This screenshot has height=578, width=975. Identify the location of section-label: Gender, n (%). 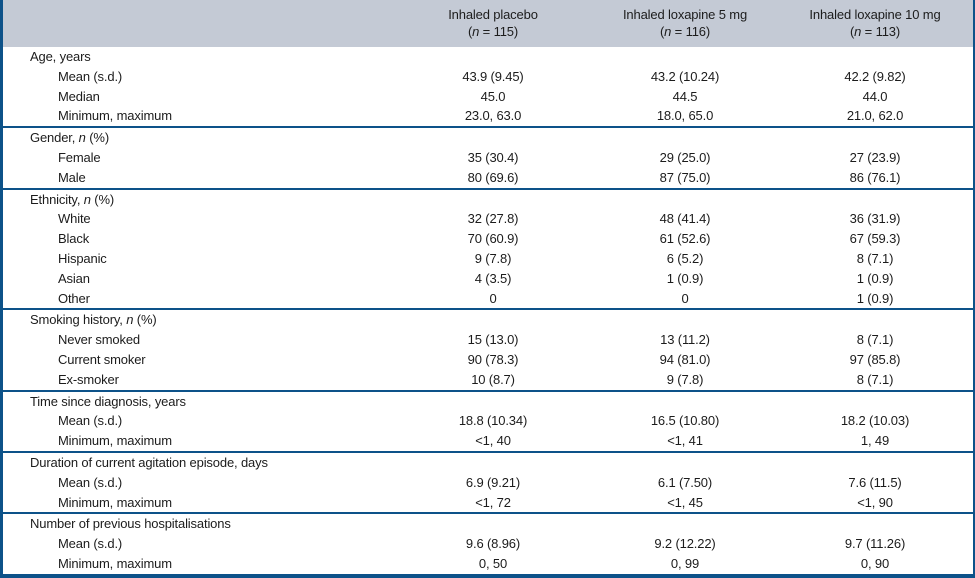
(488, 137).